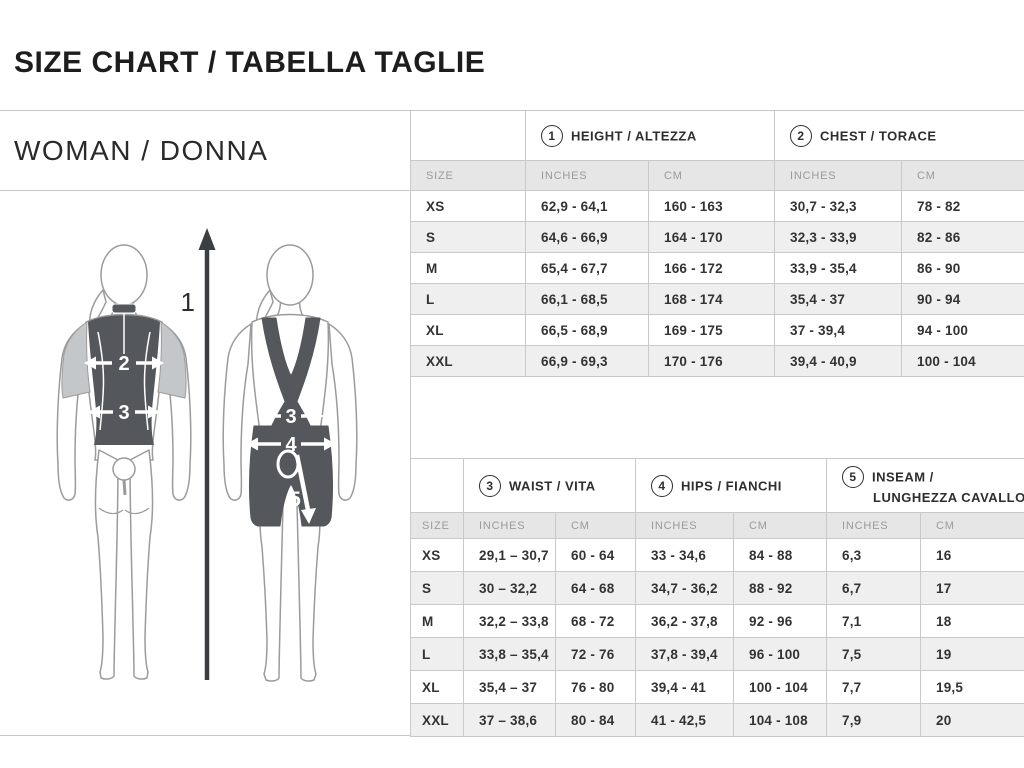 The height and width of the screenshot is (768, 1024). Describe the element at coordinates (925, 485) in the screenshot. I see `group-header-inseam: 5 INSEAM / LUNGHEZZA CAVALLO` at that location.